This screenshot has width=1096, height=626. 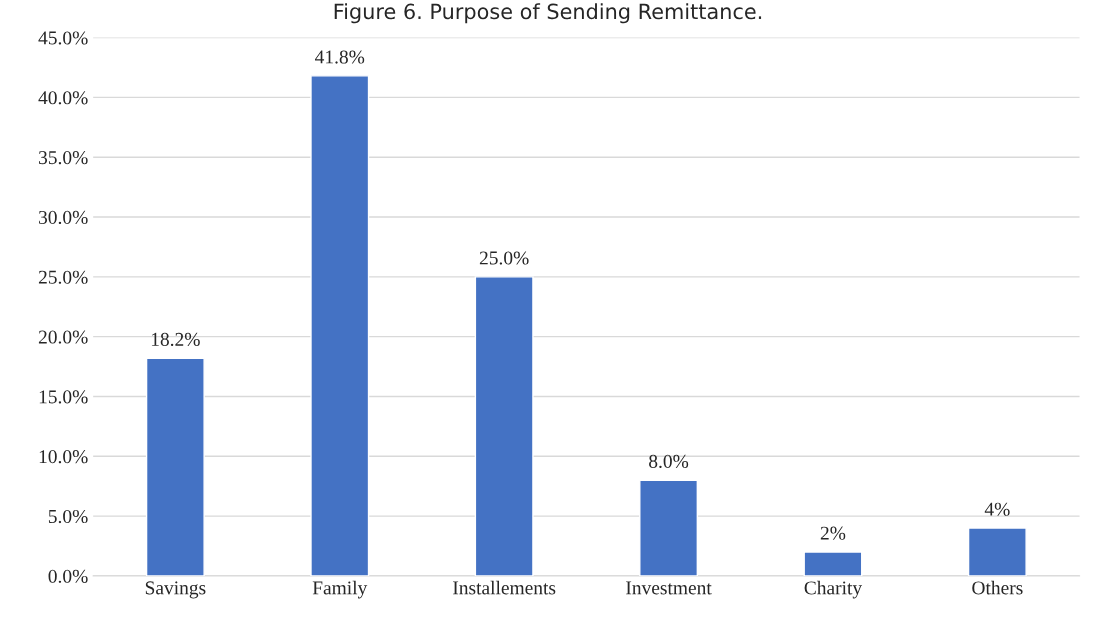 What do you see at coordinates (340, 589) in the screenshot?
I see `x-tick-label: Family` at bounding box center [340, 589].